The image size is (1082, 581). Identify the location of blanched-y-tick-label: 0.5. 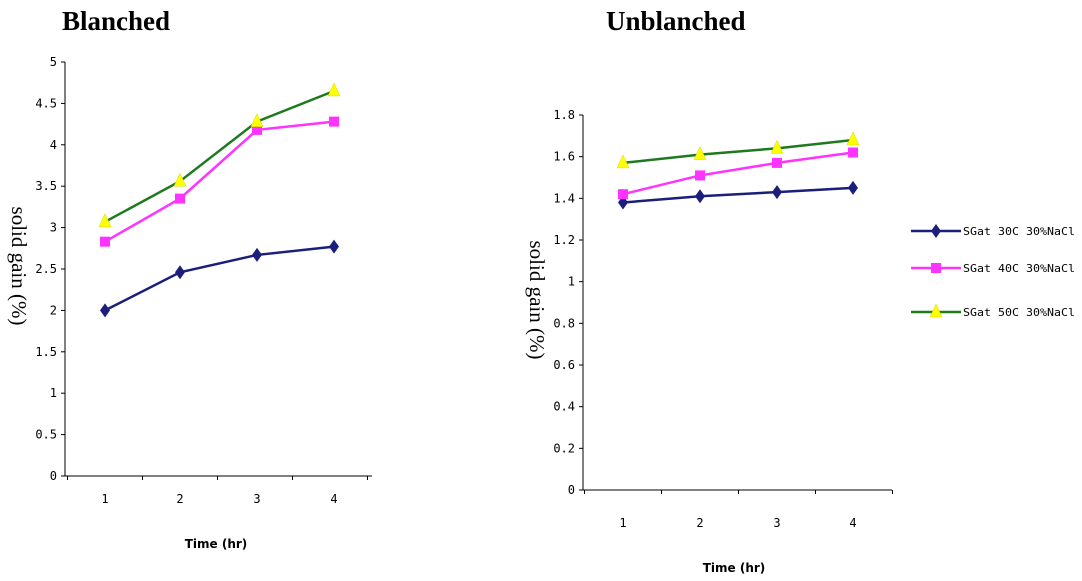
(46, 435).